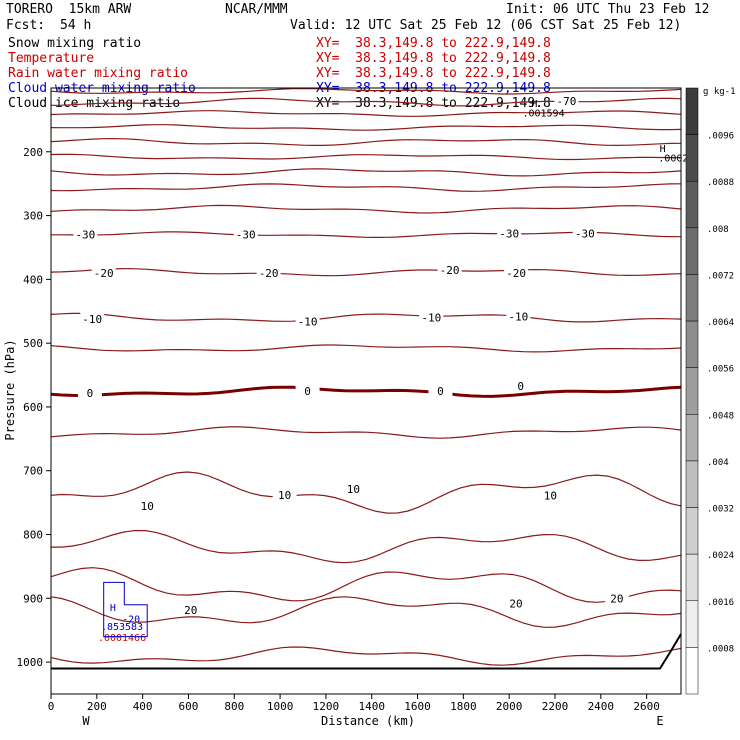  What do you see at coordinates (33, 343) in the screenshot?
I see `y-tick-label-500: 500` at bounding box center [33, 343].